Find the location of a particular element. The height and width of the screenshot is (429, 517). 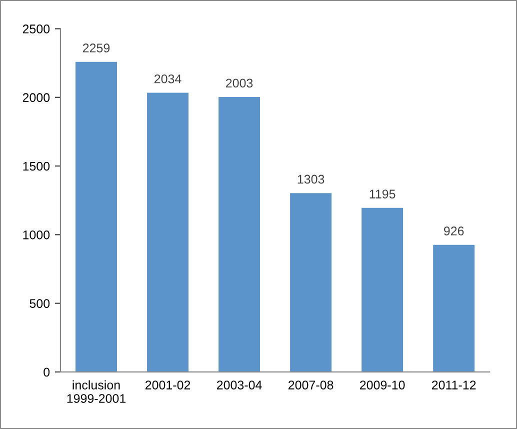

data-label: 2003 is located at coordinates (239, 83).